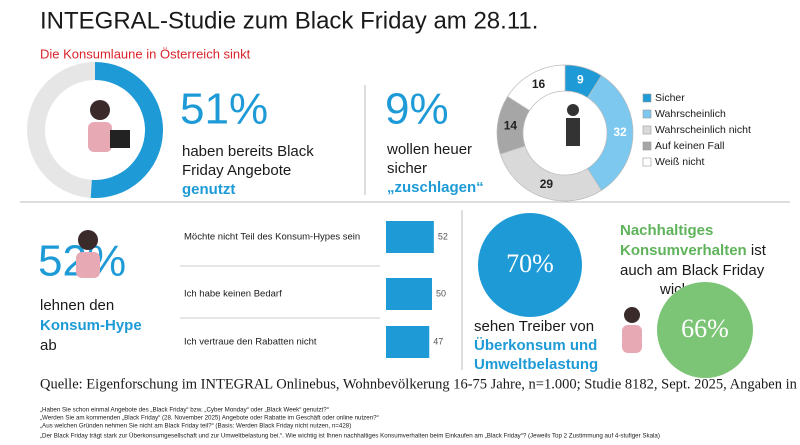 The height and width of the screenshot is (445, 800). What do you see at coordinates (670, 98) in the screenshot?
I see `legend-label: Sicher` at bounding box center [670, 98].